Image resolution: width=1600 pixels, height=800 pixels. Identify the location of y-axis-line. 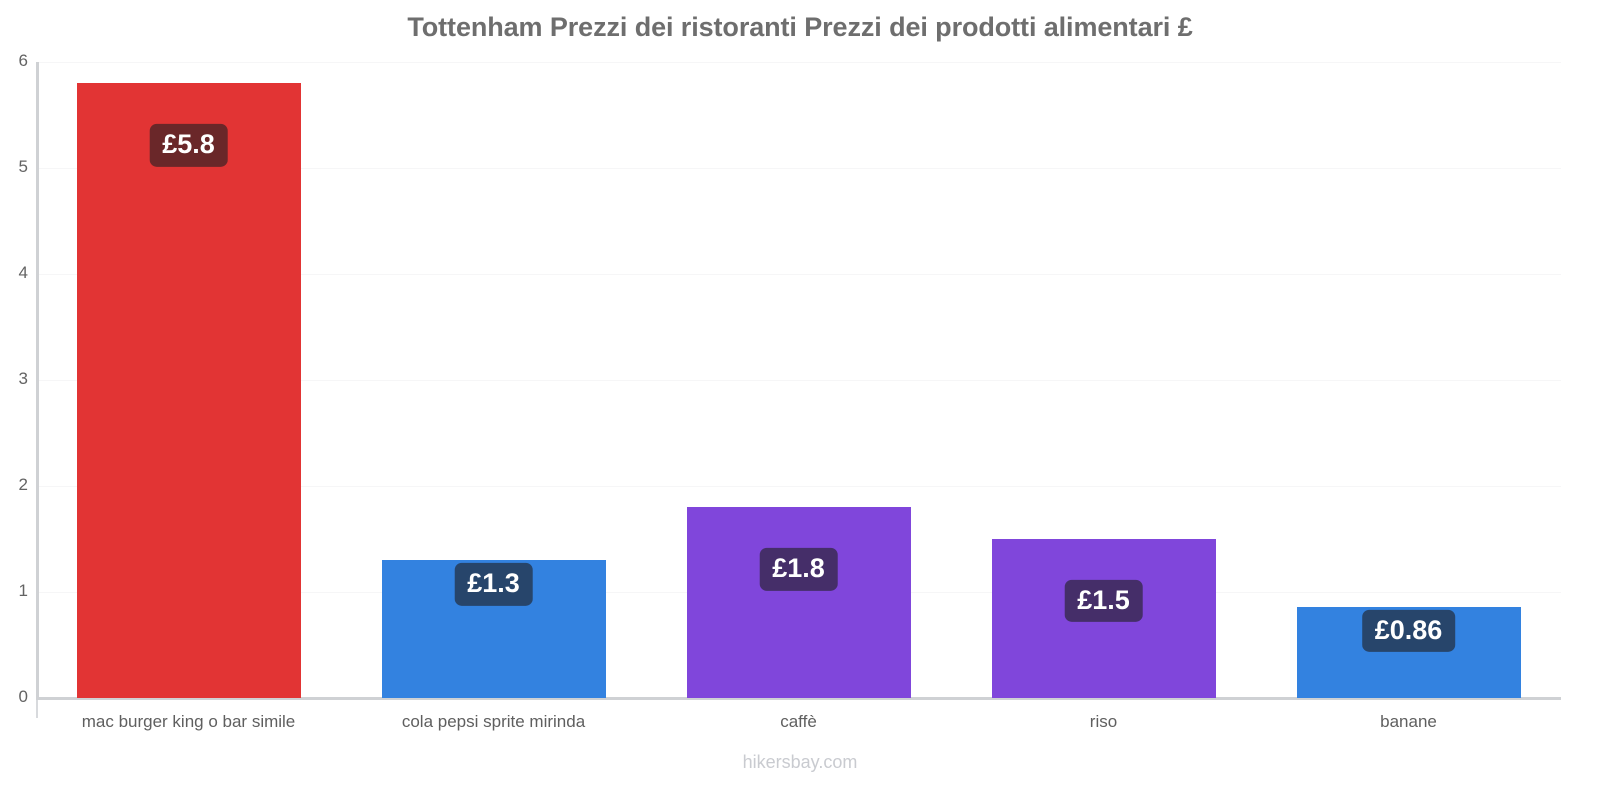
(37, 381).